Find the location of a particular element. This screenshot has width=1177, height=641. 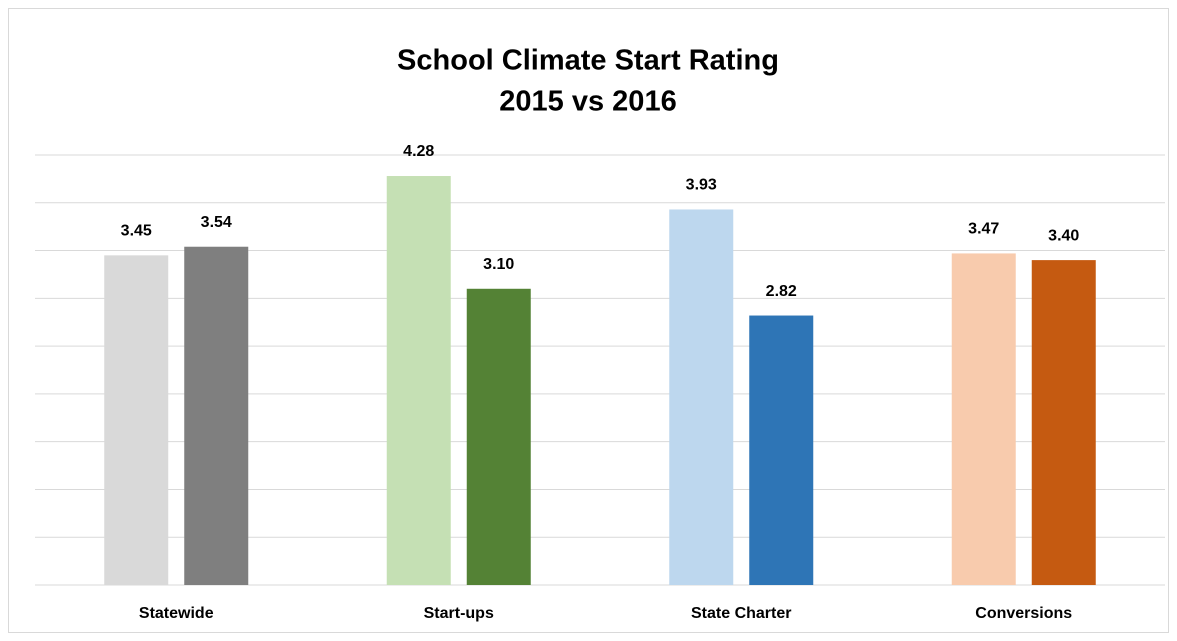

x-tick-label: State Charter is located at coordinates (741, 613).